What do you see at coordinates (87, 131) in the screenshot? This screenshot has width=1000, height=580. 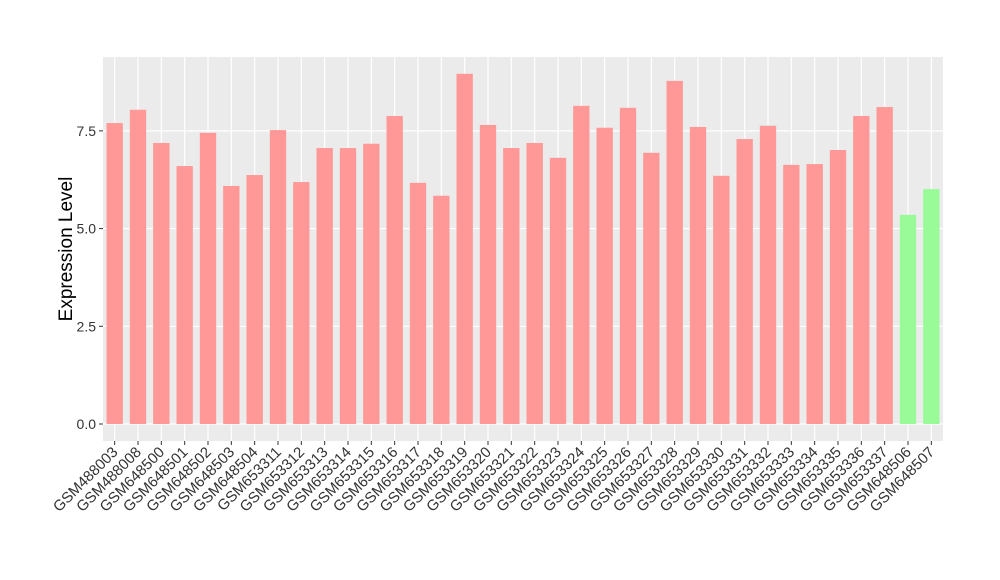 I see `y-tick-label: 7.5` at bounding box center [87, 131].